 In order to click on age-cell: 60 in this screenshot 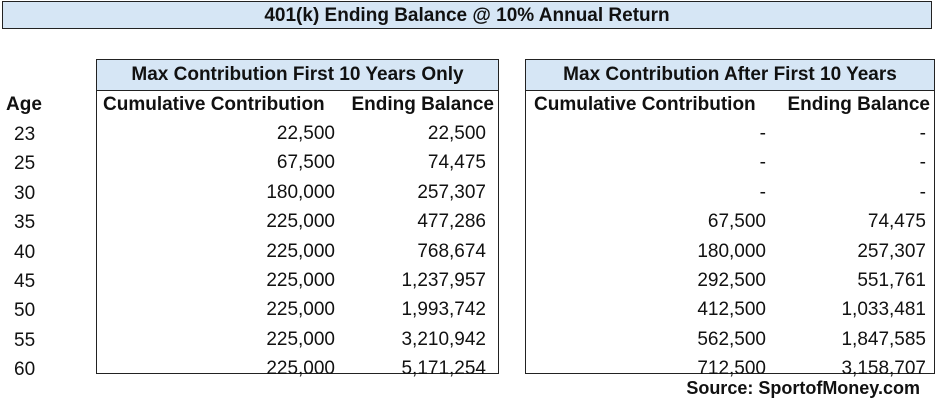, I will do `click(25, 370)`.